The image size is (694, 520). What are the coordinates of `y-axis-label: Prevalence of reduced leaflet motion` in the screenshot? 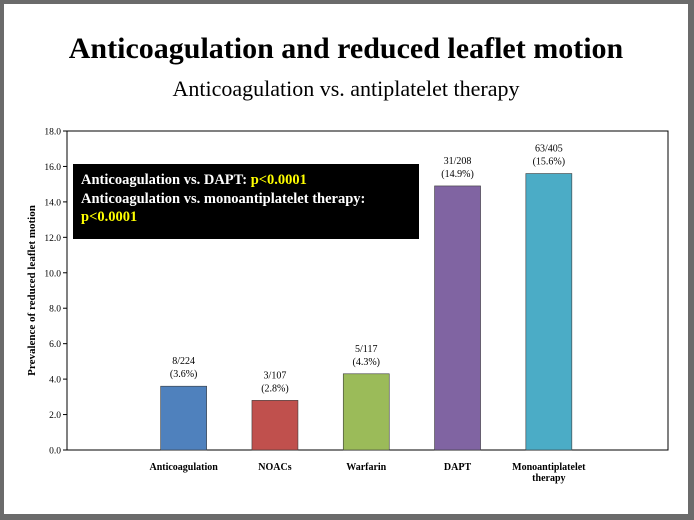 It's located at (32, 290).